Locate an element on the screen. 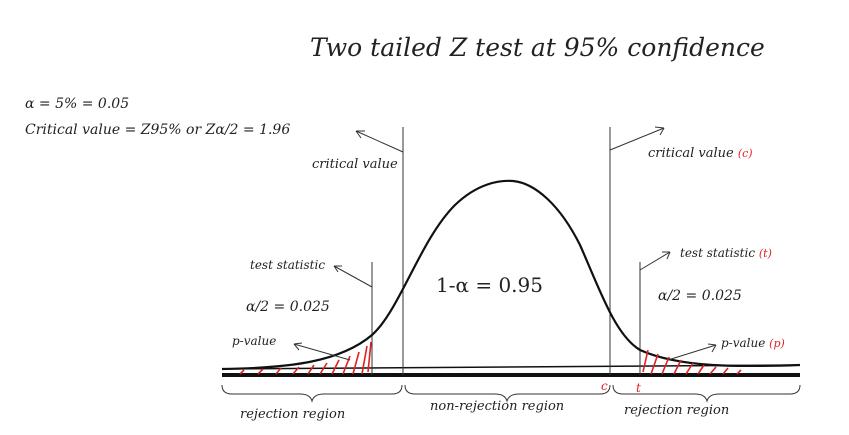  region-label-right: rejection region is located at coordinates (676, 410).